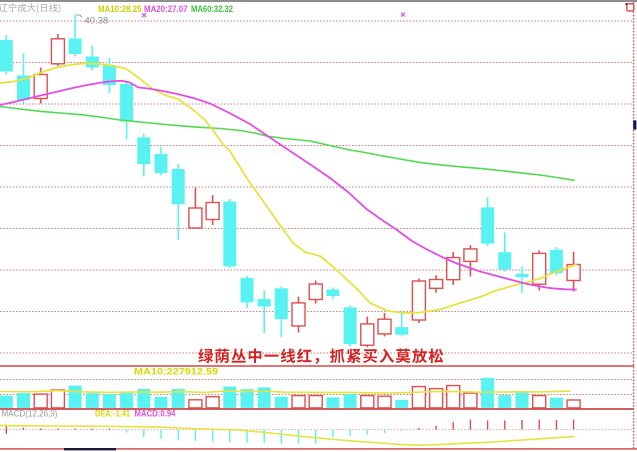 This screenshot has width=637, height=452. Describe the element at coordinates (112, 414) in the screenshot. I see `svg-text: DEA:-1.41` at that location.